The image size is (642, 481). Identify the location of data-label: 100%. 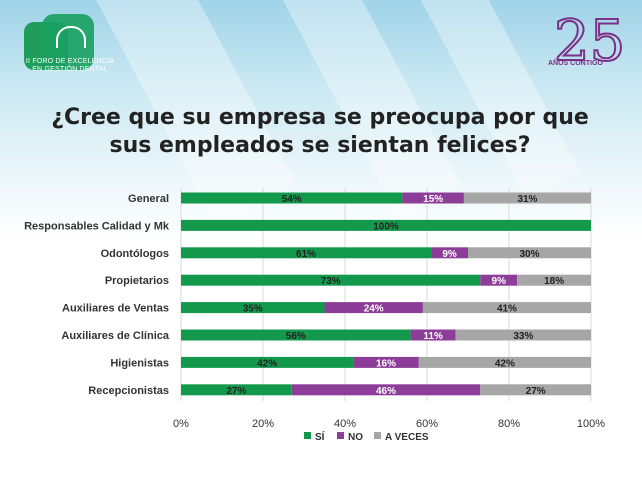
(386, 226).